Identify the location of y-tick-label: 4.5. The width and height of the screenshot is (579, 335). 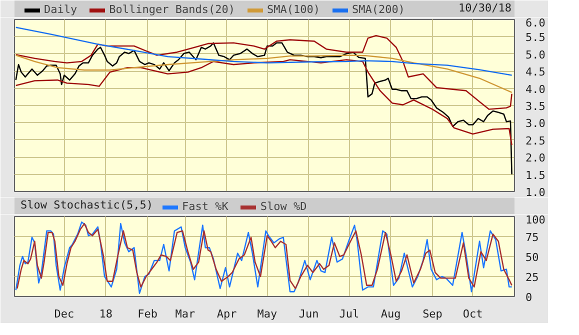
(536, 72).